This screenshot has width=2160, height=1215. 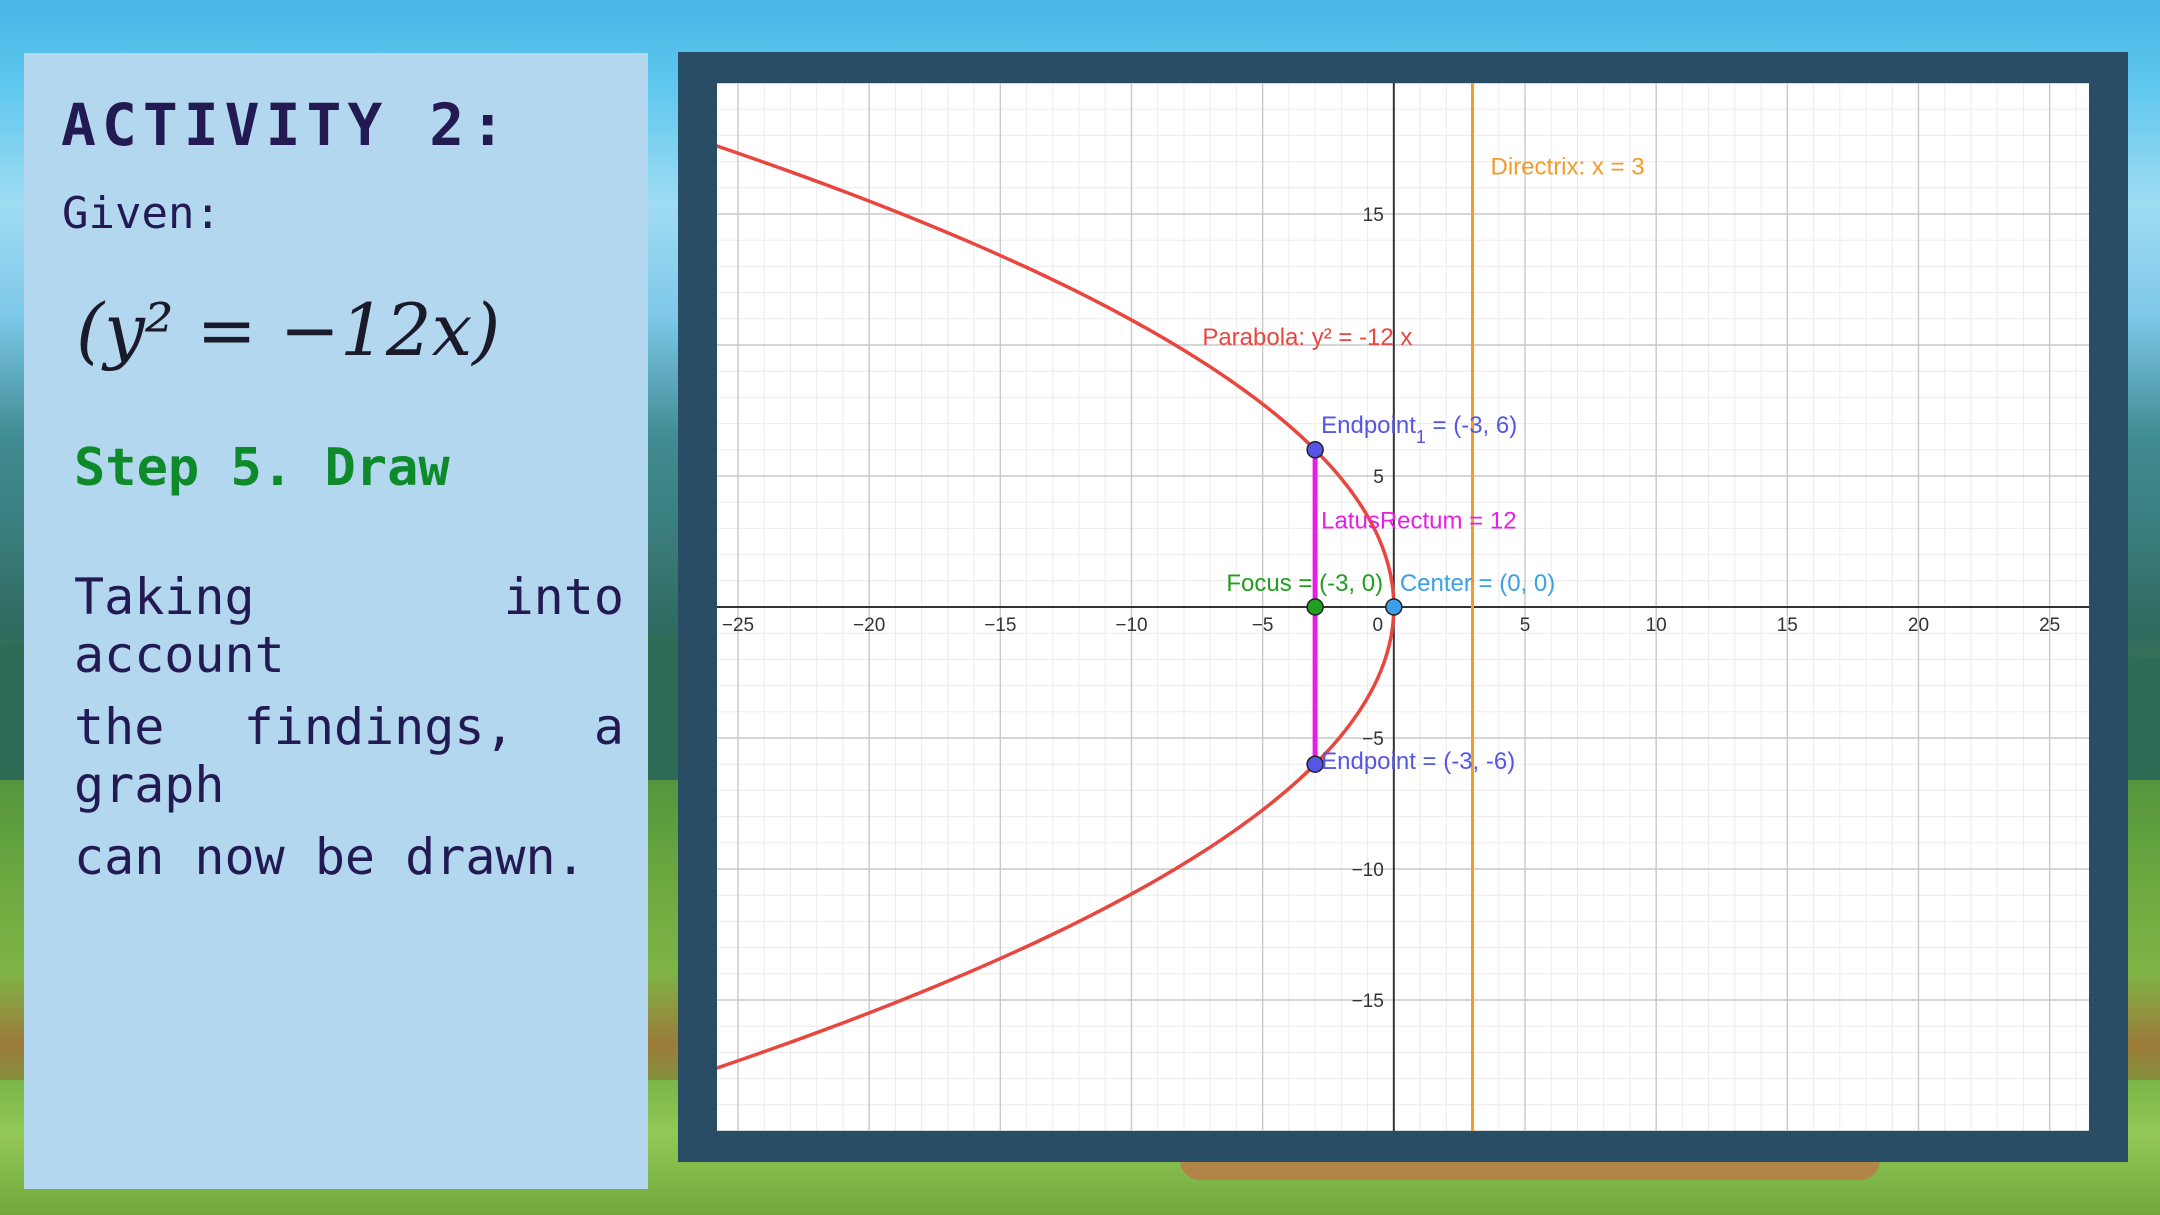 I want to click on directrix-label: Directrix: x = 3, so click(x=1568, y=167).